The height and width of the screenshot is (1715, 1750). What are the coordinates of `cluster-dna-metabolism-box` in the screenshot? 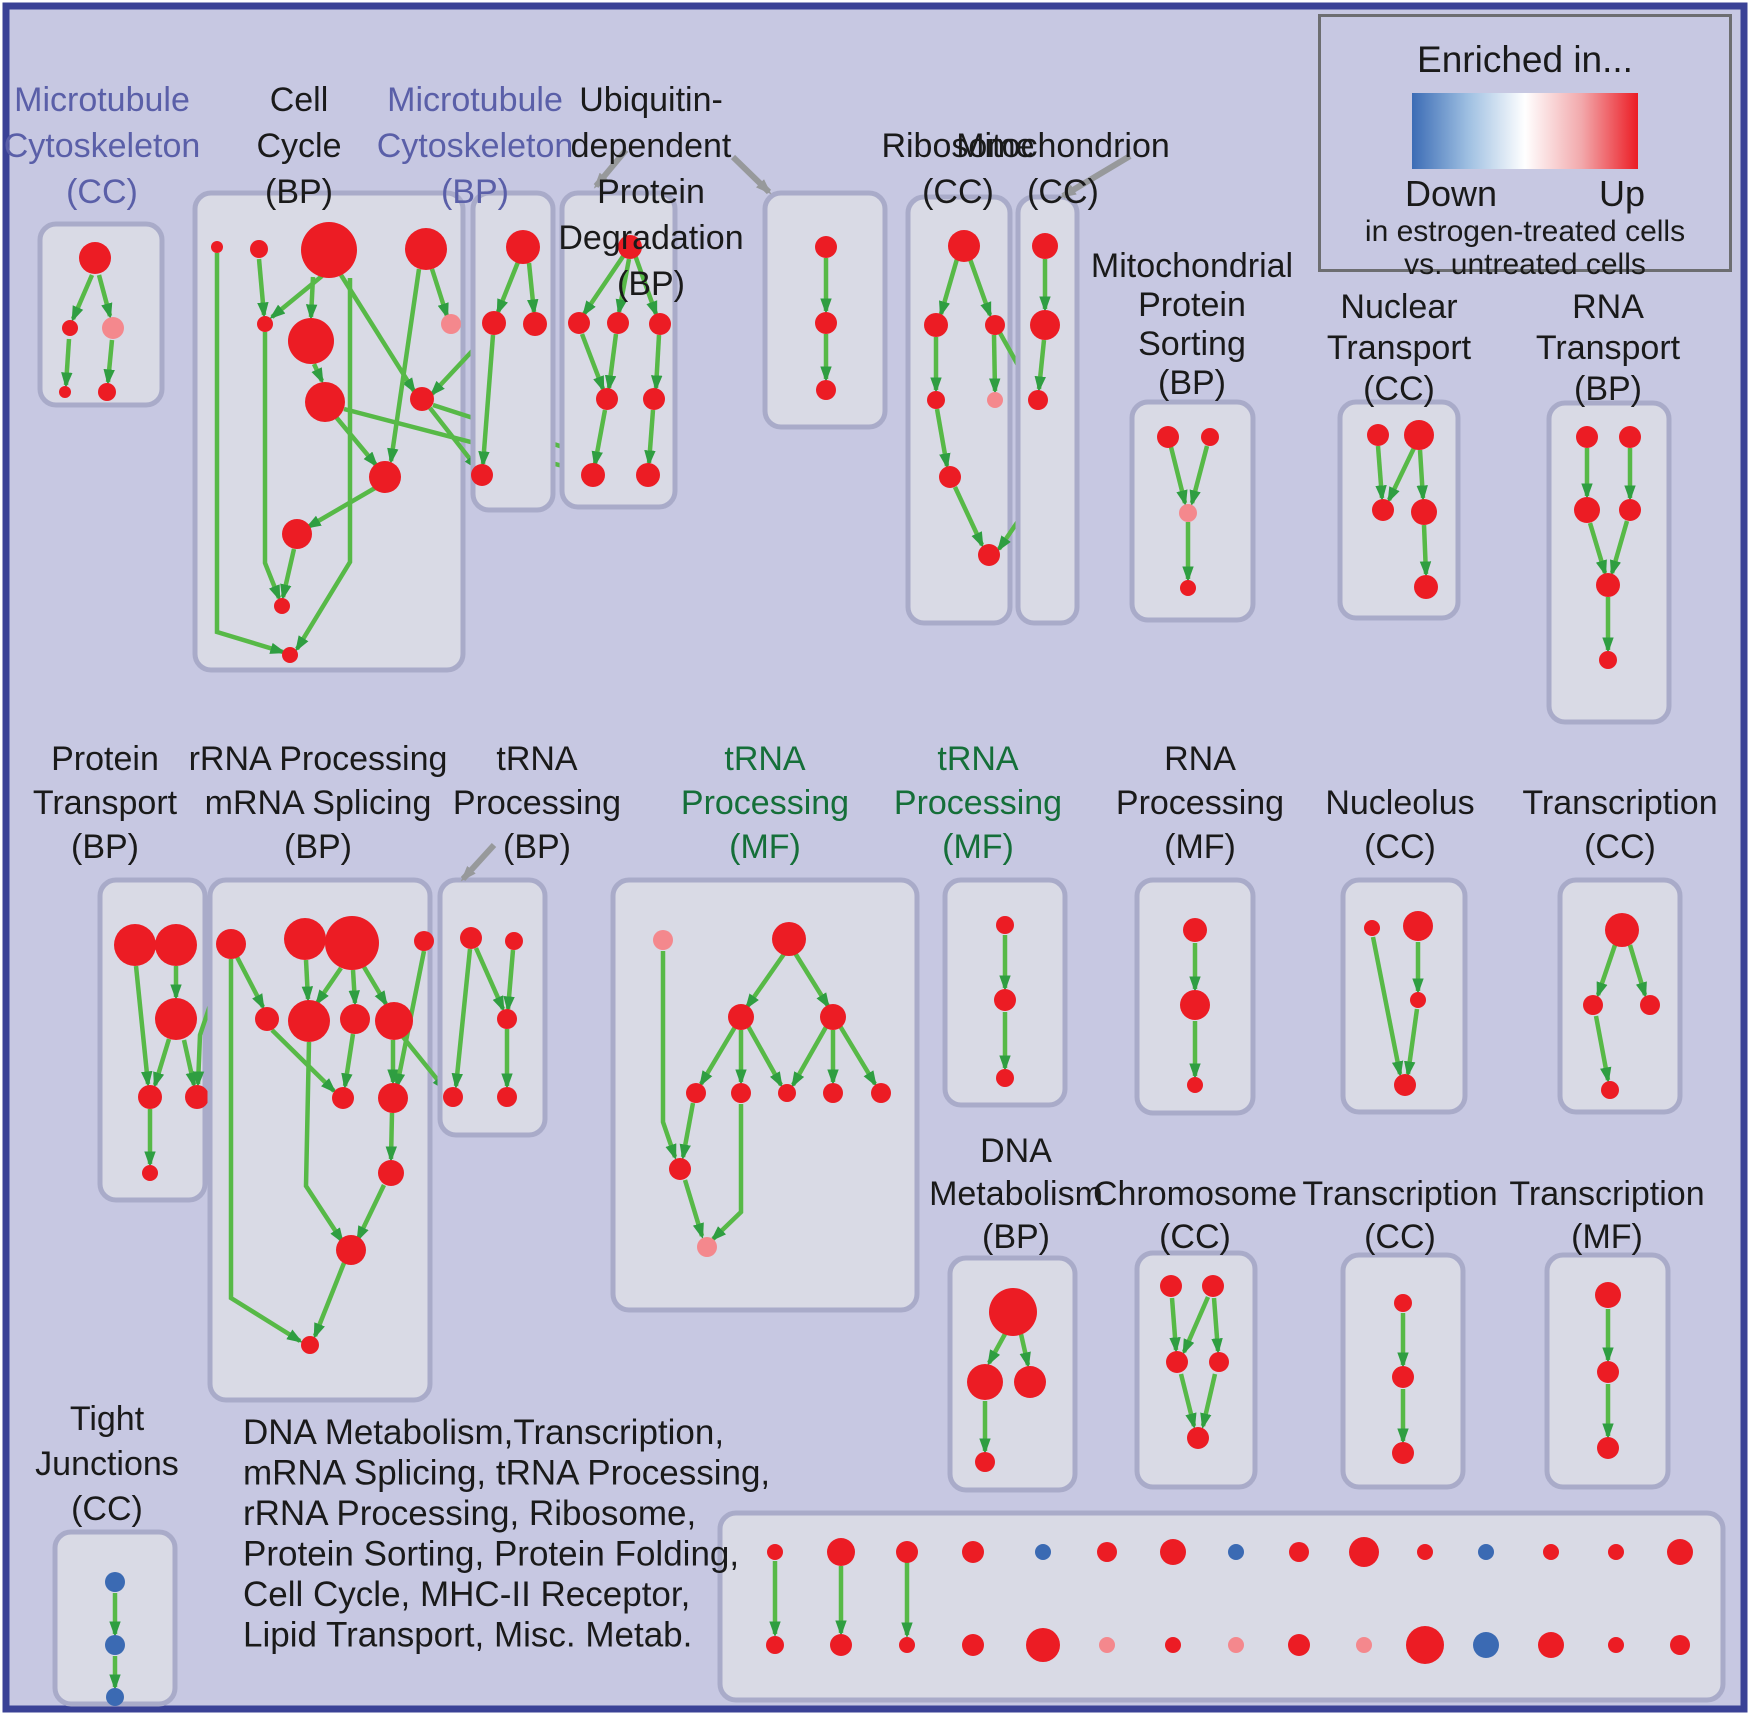 It's located at (1012, 1374).